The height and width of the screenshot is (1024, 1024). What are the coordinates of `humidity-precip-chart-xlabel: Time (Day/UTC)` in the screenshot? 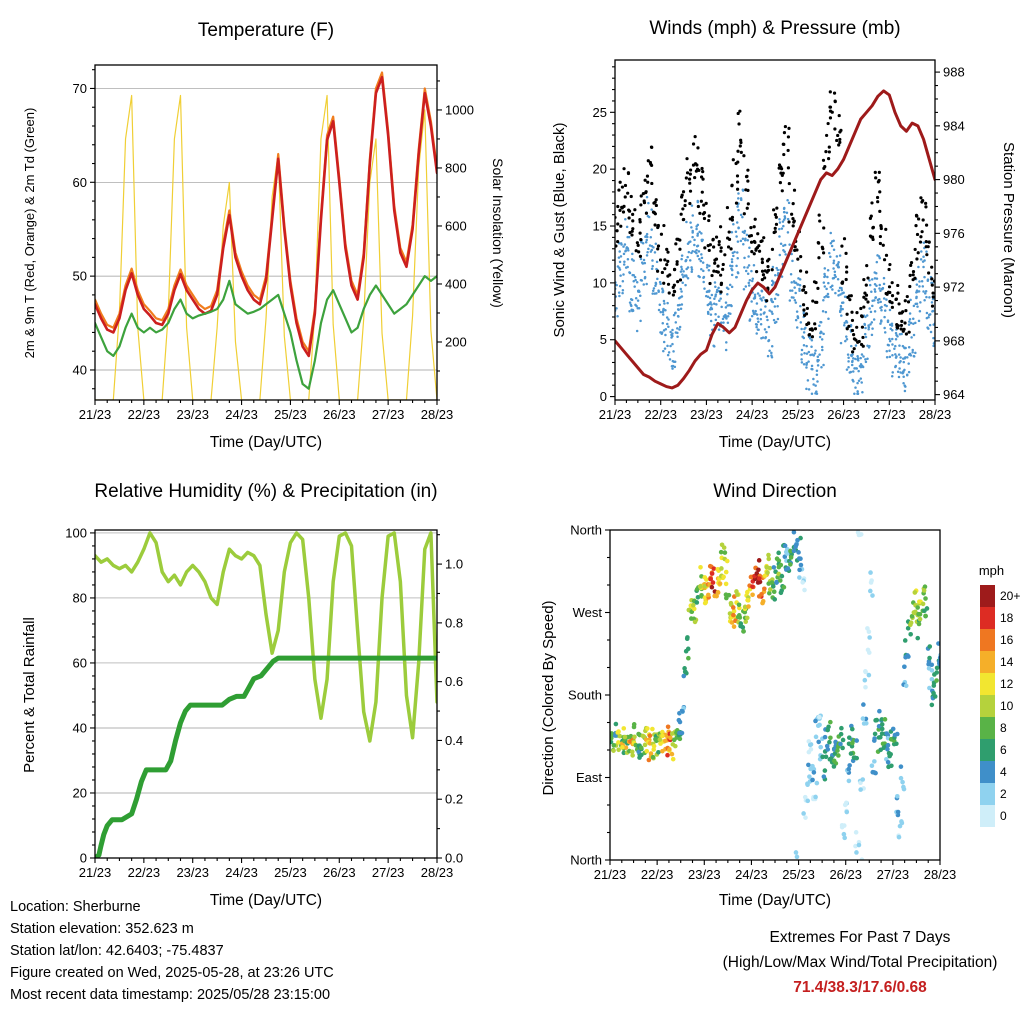 It's located at (266, 900).